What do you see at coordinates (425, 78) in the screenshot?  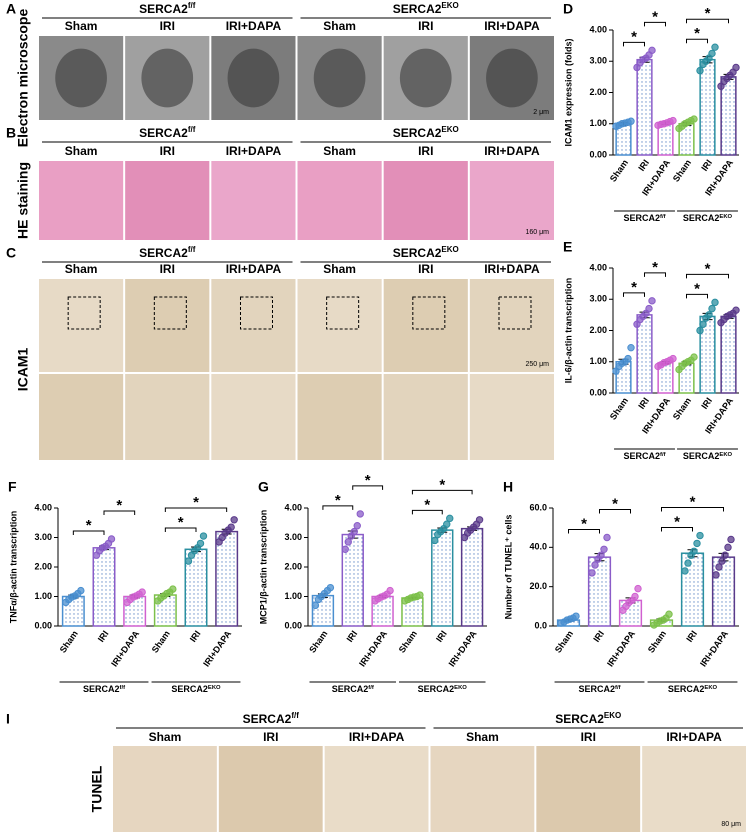 I see `micrograph-detail` at bounding box center [425, 78].